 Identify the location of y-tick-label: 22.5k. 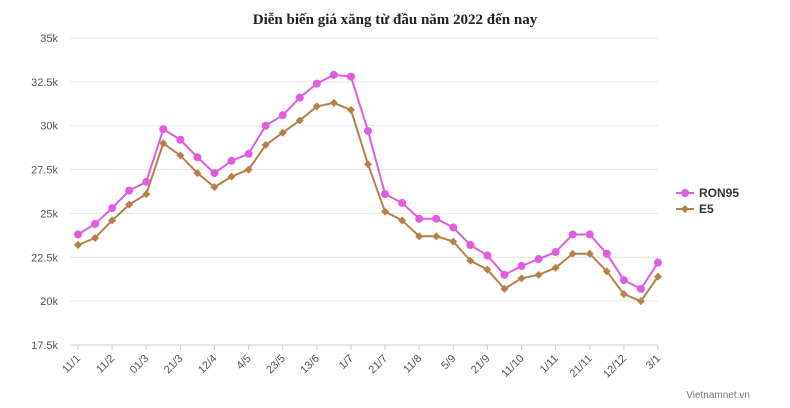
(44, 258).